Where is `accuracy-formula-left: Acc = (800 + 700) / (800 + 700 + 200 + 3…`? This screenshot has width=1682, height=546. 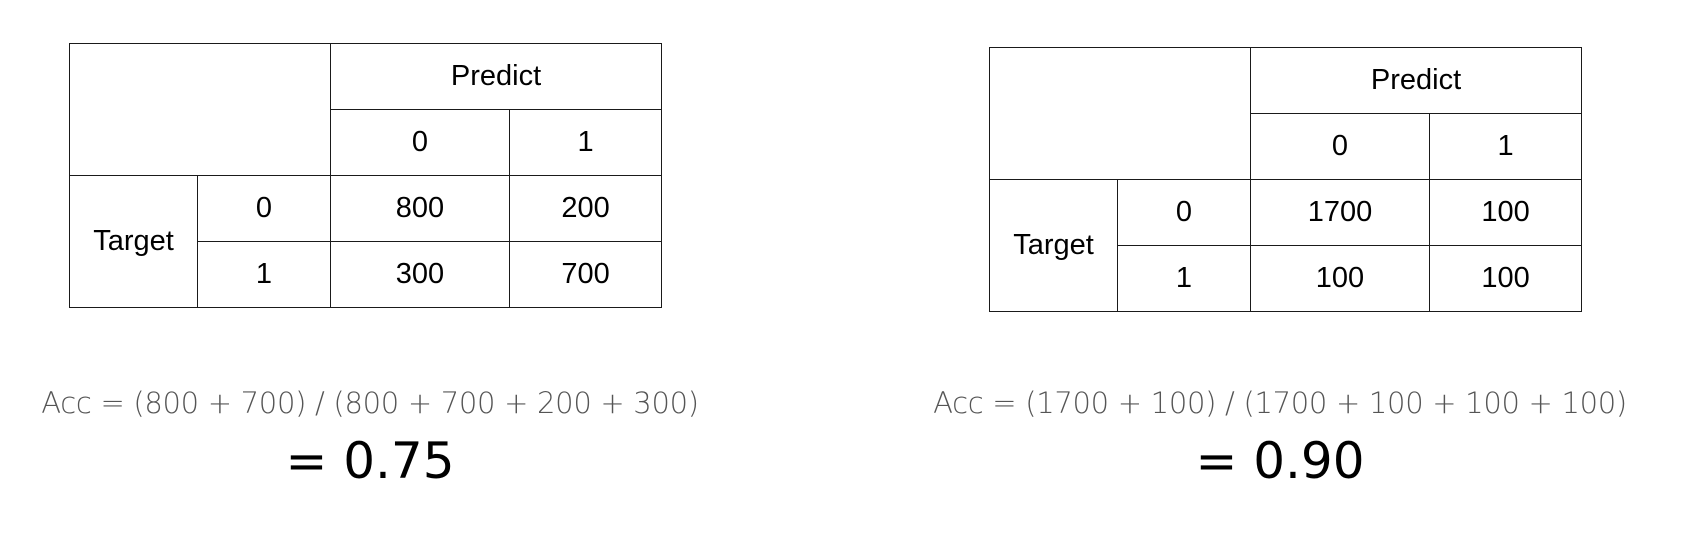
accuracy-formula-left: Acc = (800 + 700) / (800 + 700 + 200 + 3… is located at coordinates (370, 403).